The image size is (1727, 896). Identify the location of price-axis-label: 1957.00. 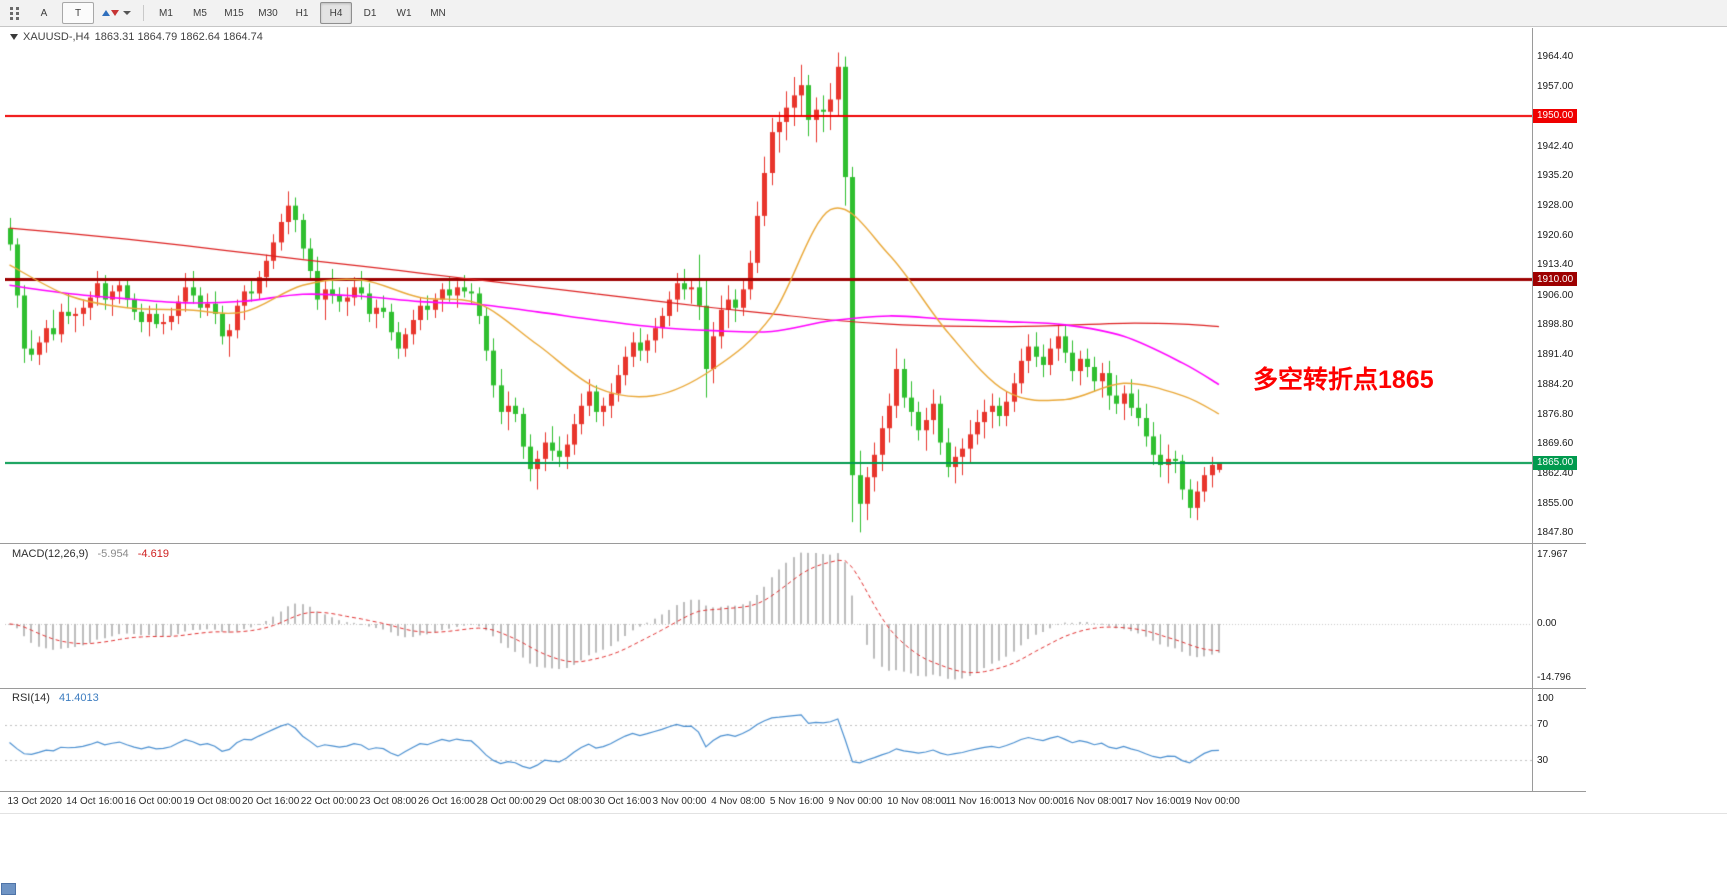
(1555, 87).